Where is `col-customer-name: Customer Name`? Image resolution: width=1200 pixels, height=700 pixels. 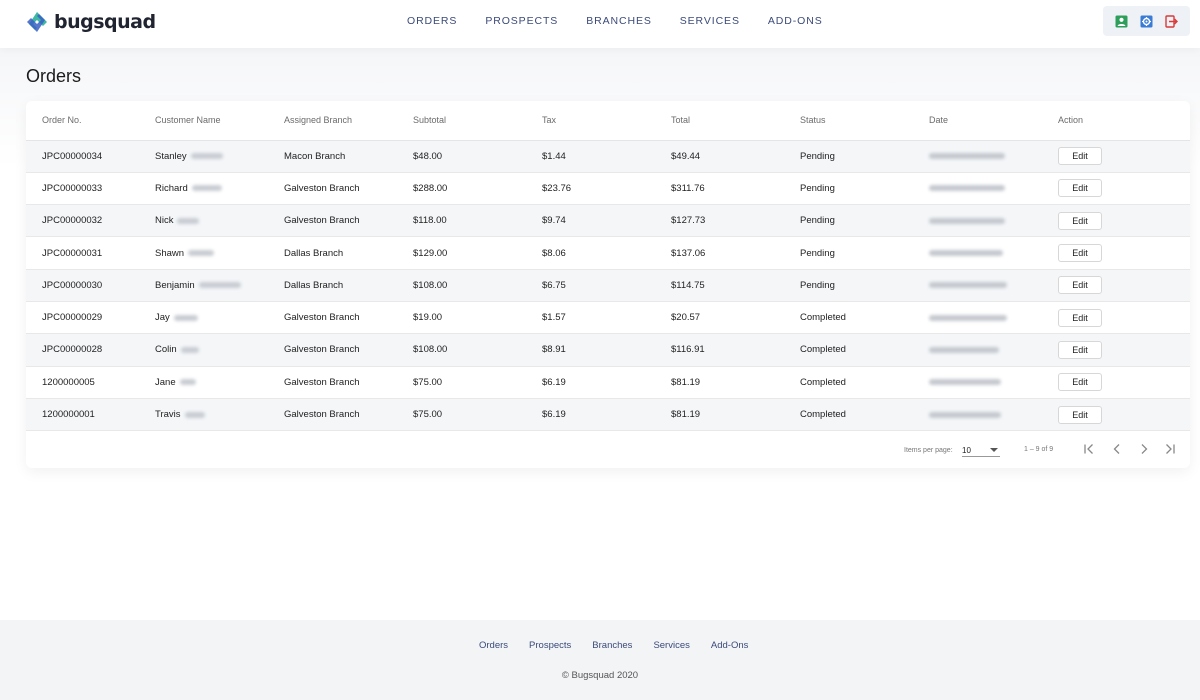 col-customer-name: Customer Name is located at coordinates (203, 121).